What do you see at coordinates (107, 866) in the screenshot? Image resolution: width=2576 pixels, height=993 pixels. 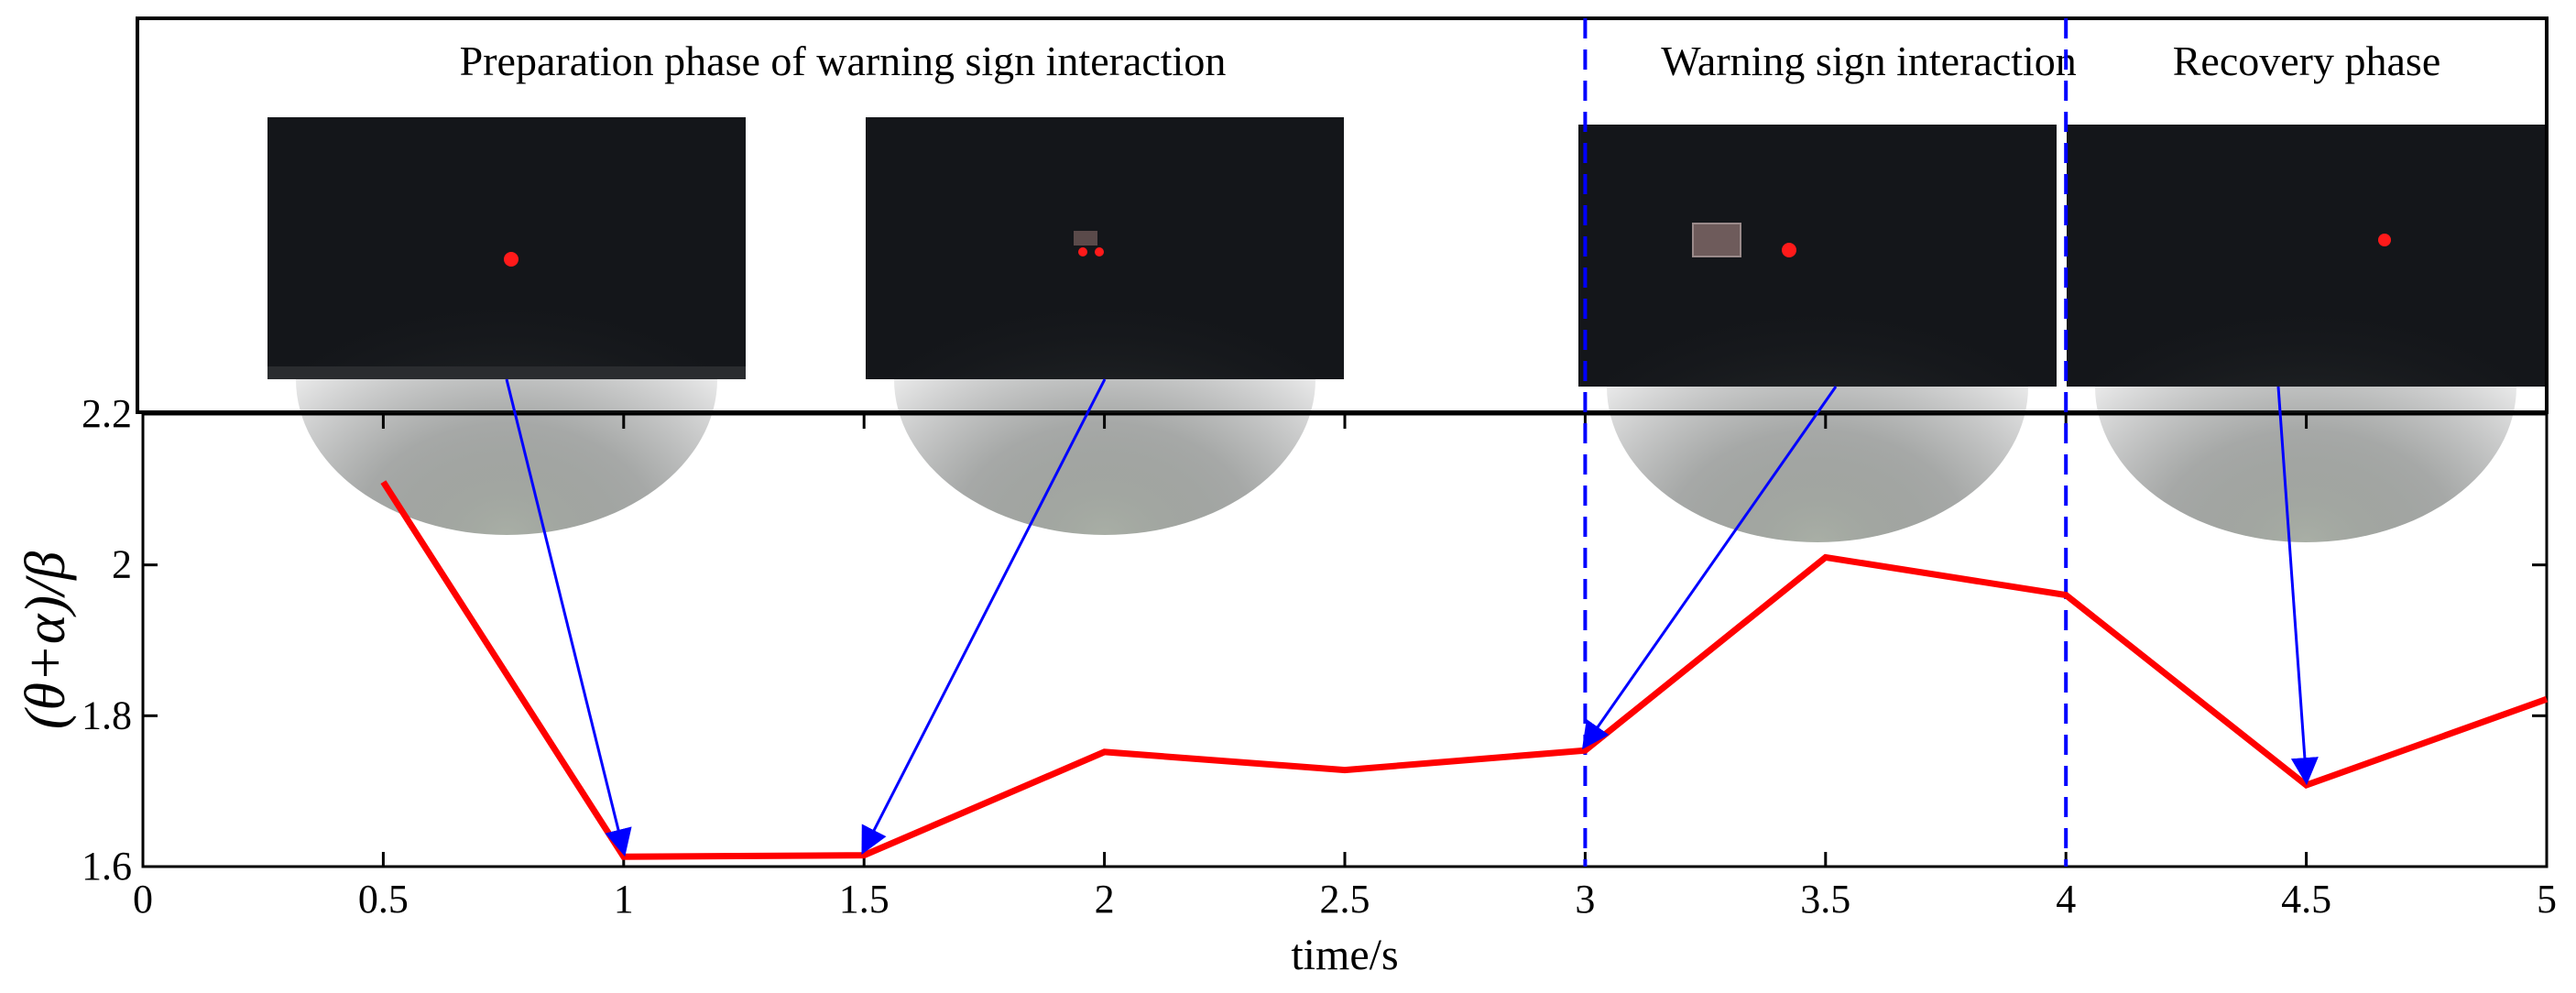 I see `y-tick-label: 1.6` at bounding box center [107, 866].